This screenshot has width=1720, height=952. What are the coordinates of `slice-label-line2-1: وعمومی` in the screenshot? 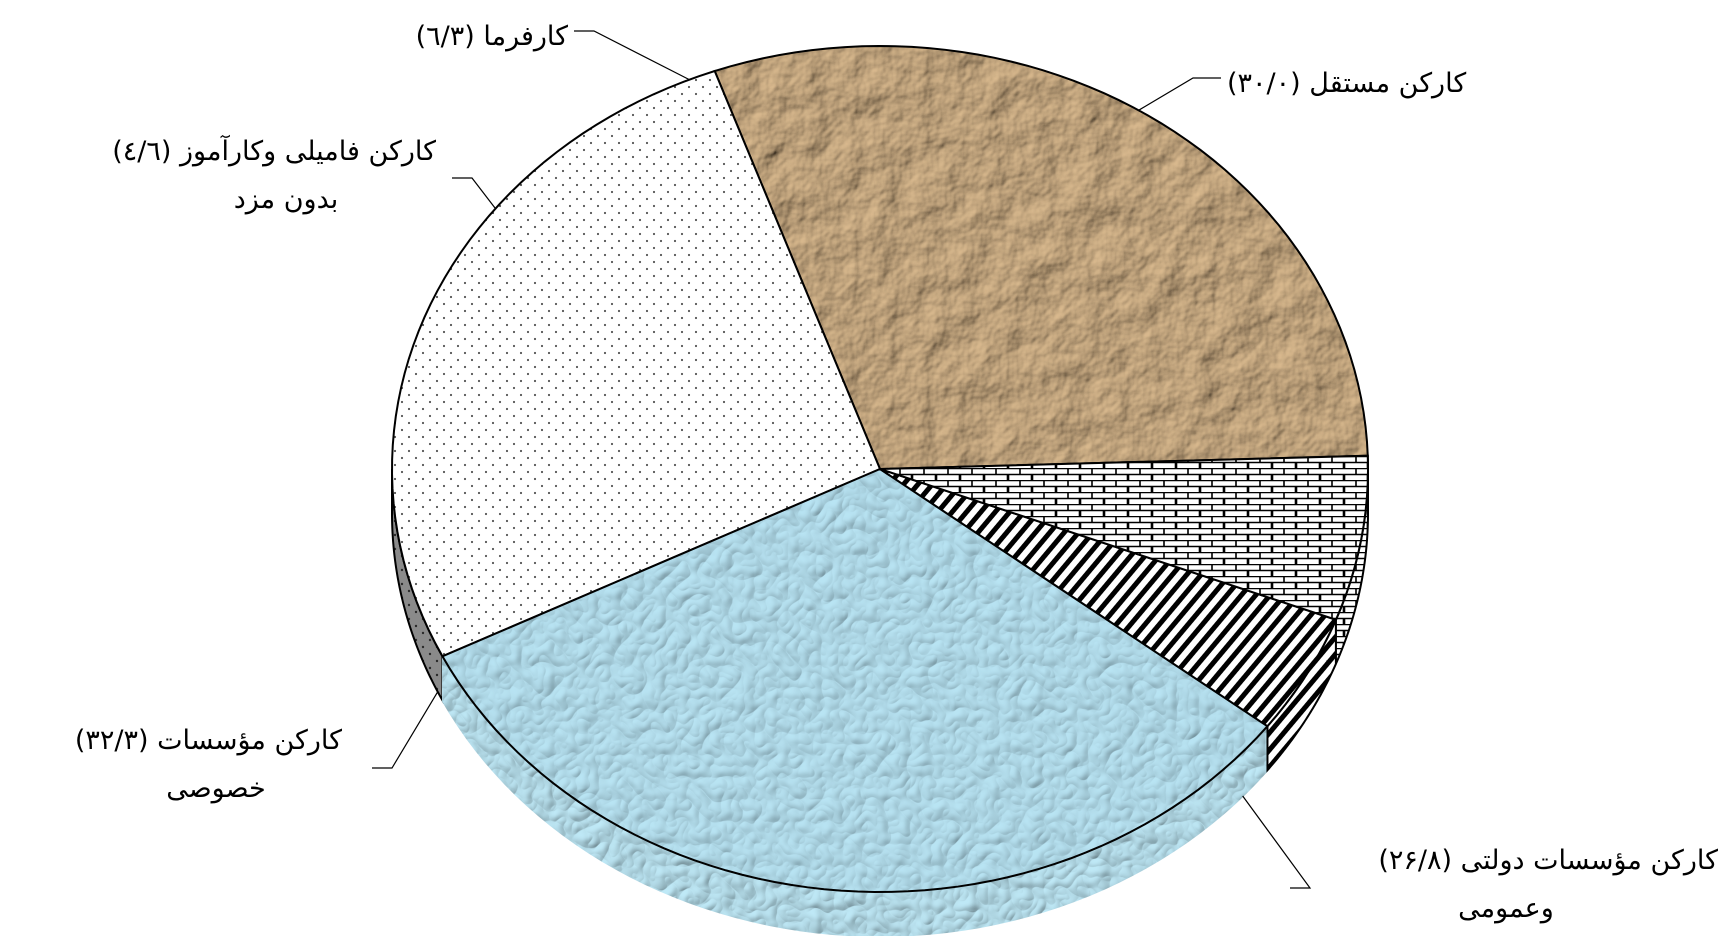 It's located at (1506, 908).